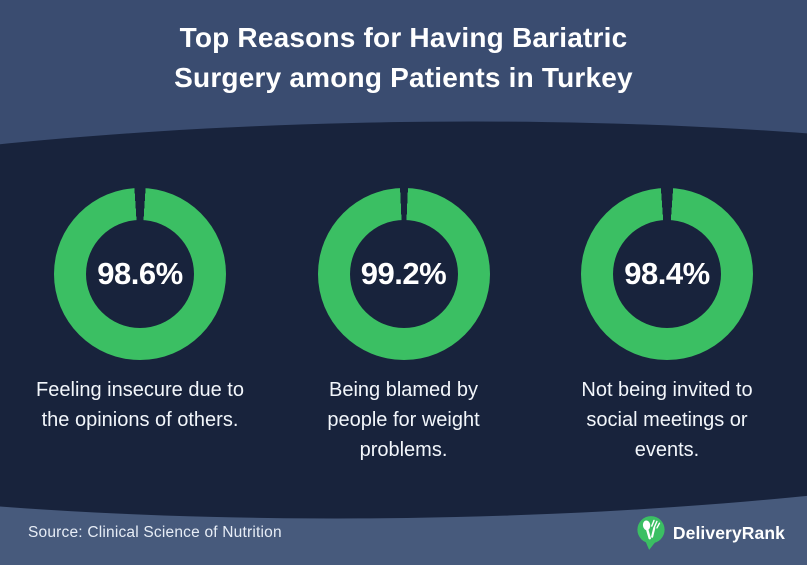 The image size is (807, 565). I want to click on donut-value-label: 99.2%, so click(403, 273).